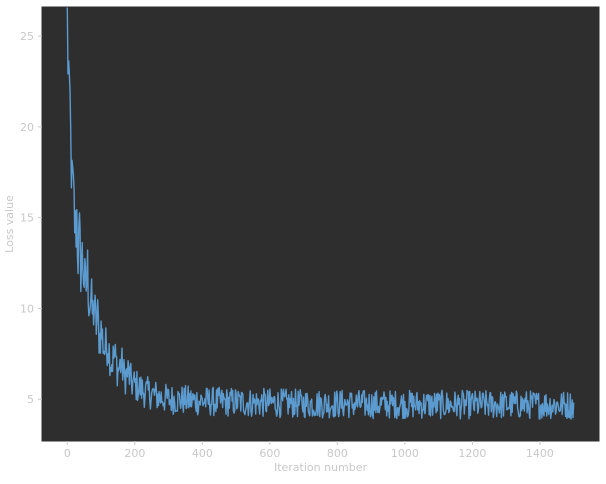 This screenshot has height=484, width=606. Describe the element at coordinates (309, 450) in the screenshot. I see `x-axis: 0 200 400 600 800 1000 1200 1400` at that location.